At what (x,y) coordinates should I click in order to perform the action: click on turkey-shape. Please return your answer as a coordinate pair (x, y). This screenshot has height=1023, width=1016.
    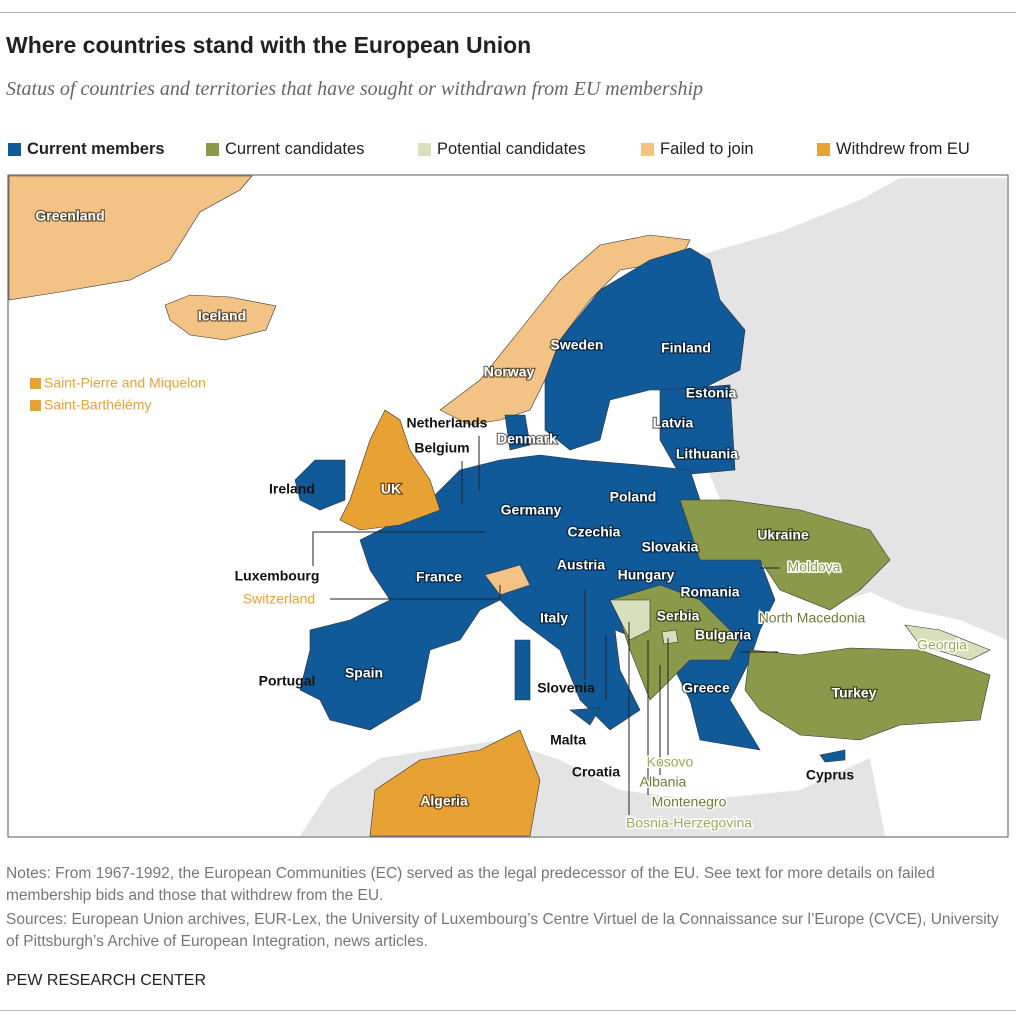
    Looking at the image, I should click on (867, 694).